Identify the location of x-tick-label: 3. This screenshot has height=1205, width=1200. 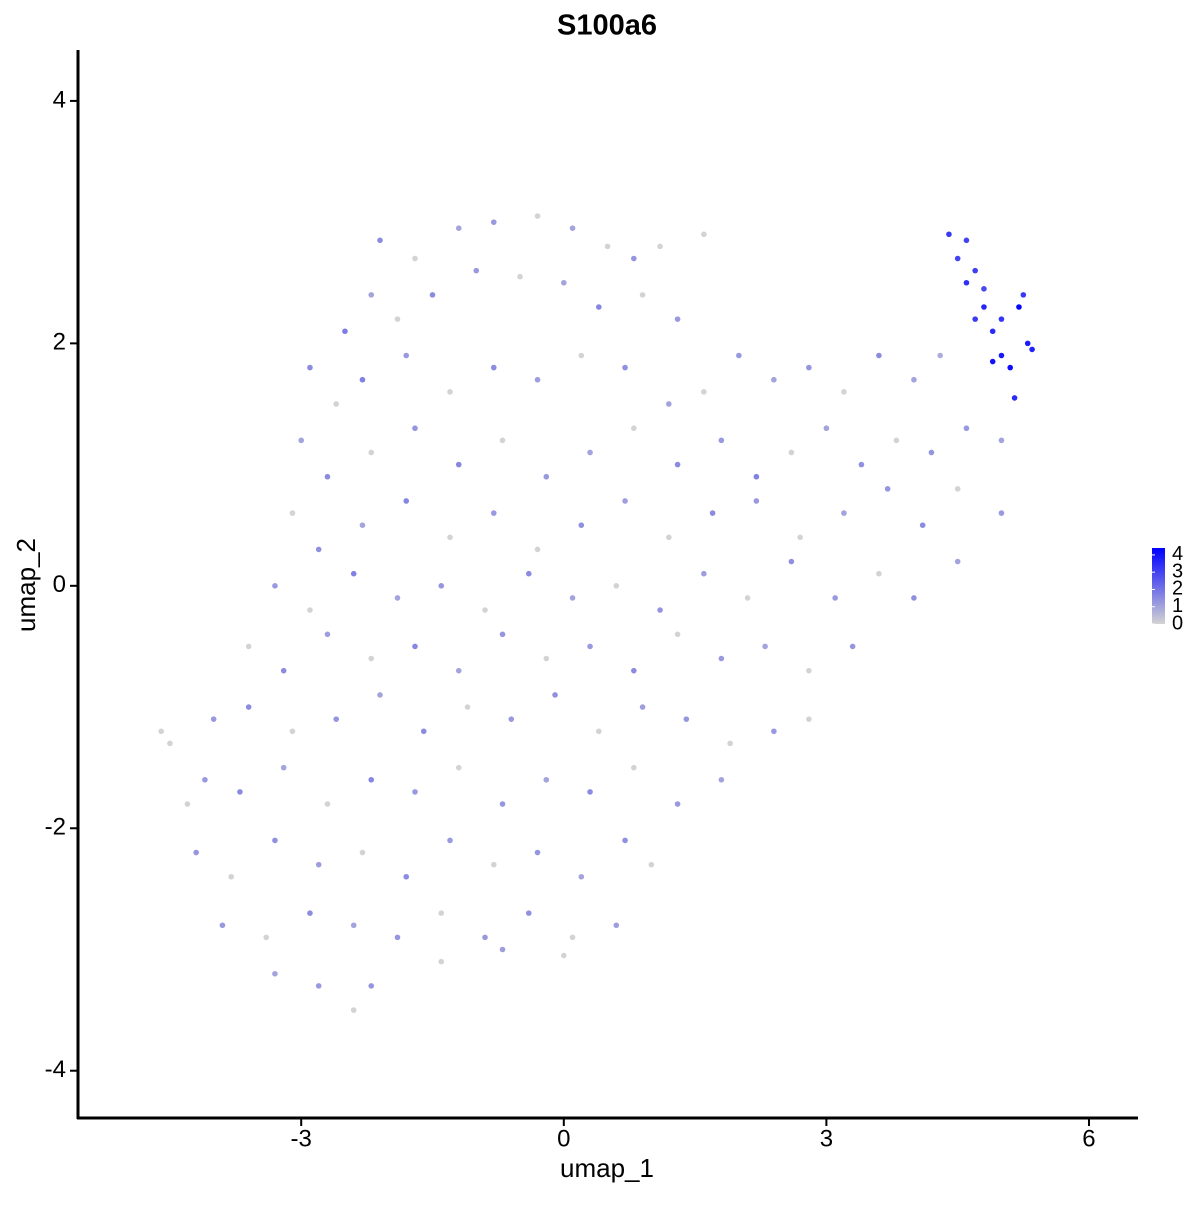
(826, 1138).